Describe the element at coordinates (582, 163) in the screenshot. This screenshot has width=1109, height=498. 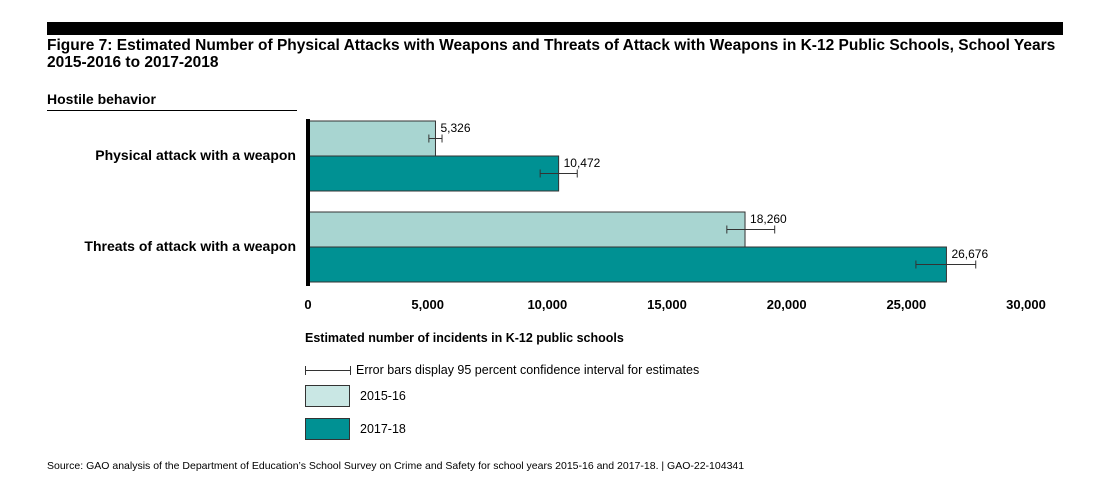
I see `data-label: 10,472` at that location.